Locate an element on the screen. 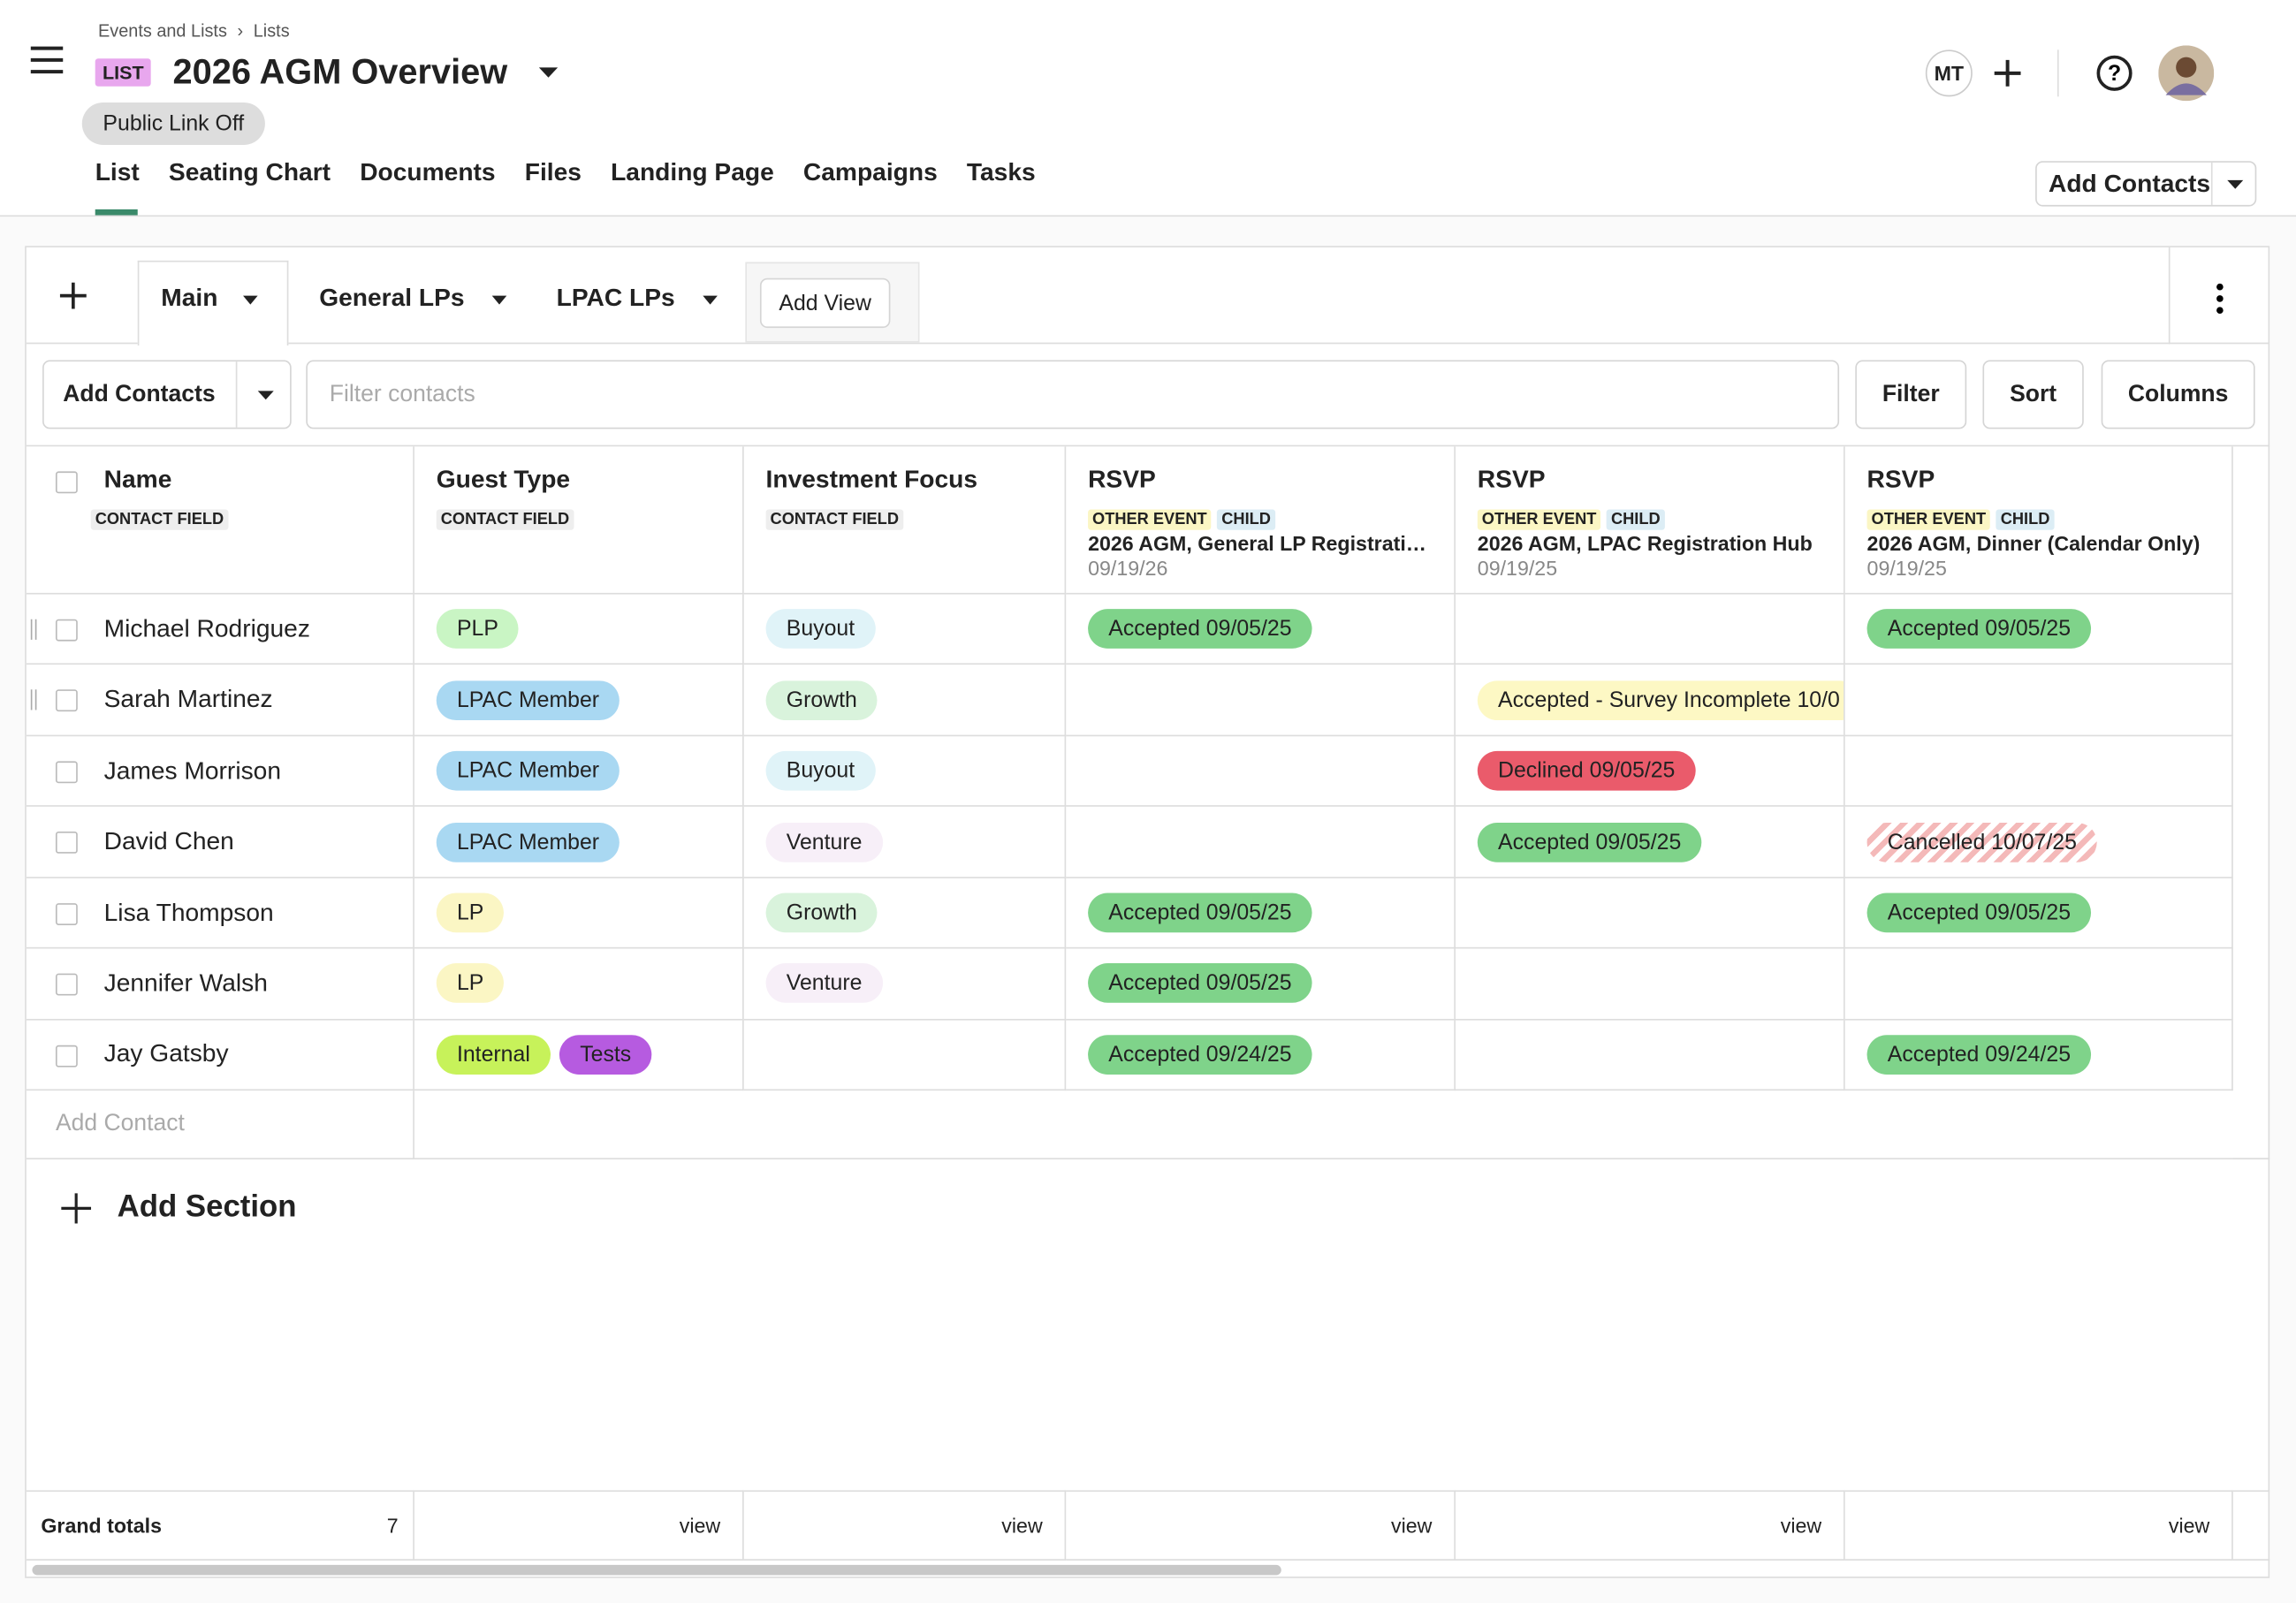 This screenshot has width=2296, height=1603. tab: Documents is located at coordinates (428, 172).